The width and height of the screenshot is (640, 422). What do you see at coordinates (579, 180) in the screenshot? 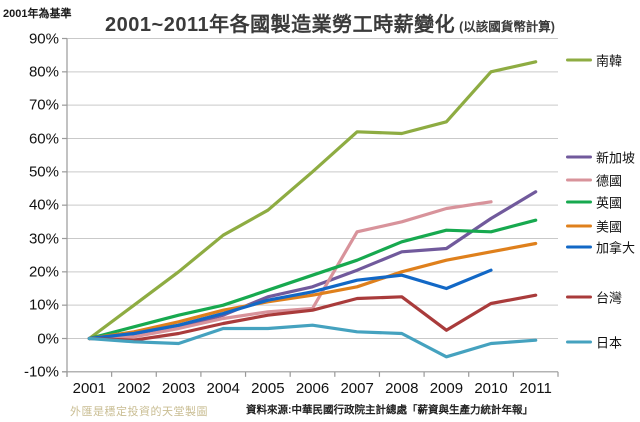
I see `legend-swatch-germany` at bounding box center [579, 180].